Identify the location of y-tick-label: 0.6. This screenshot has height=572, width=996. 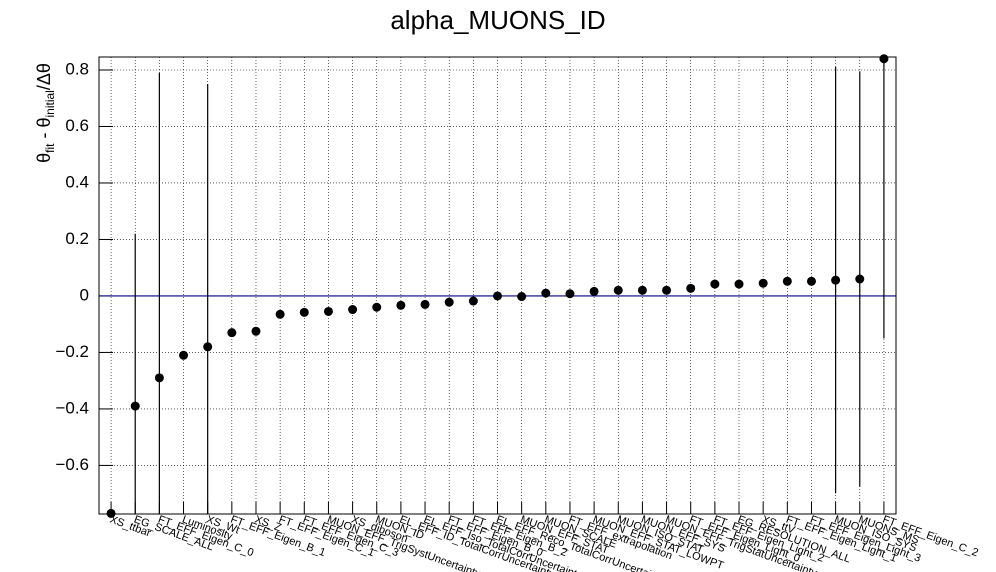
(77, 125).